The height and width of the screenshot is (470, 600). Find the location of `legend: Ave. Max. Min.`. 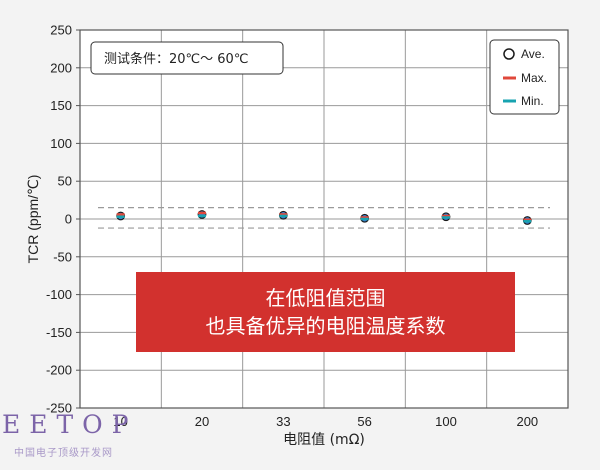

legend: Ave. Max. Min. is located at coordinates (524, 77).